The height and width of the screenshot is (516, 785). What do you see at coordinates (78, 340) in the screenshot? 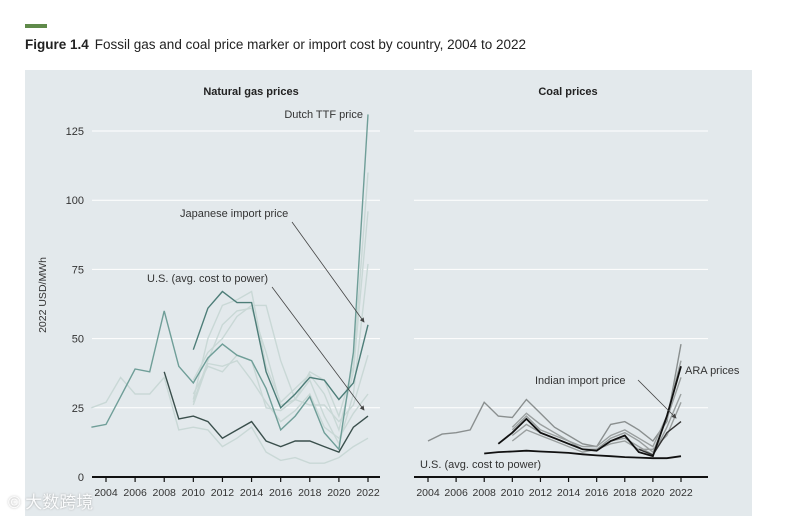
I see `y-tick-label: 50` at bounding box center [78, 340].